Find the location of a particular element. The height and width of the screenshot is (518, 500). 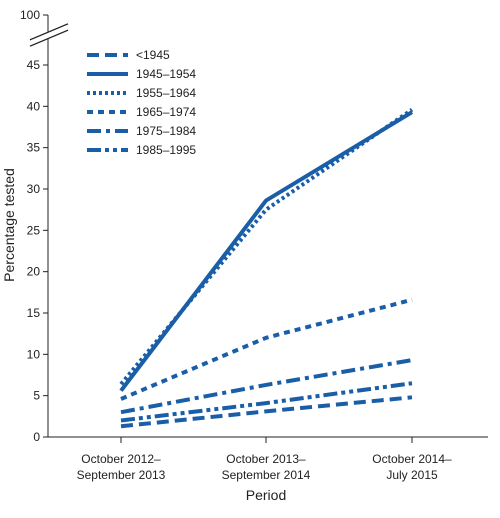

legend-label: 1975–1984 is located at coordinates (166, 131).